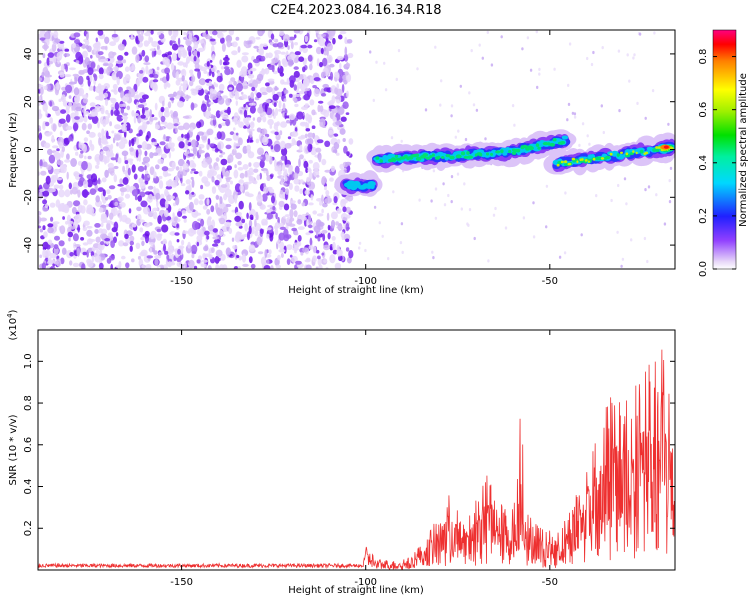  What do you see at coordinates (12, 324) in the screenshot?
I see `snr-y-multiplier: (x104)` at bounding box center [12, 324].